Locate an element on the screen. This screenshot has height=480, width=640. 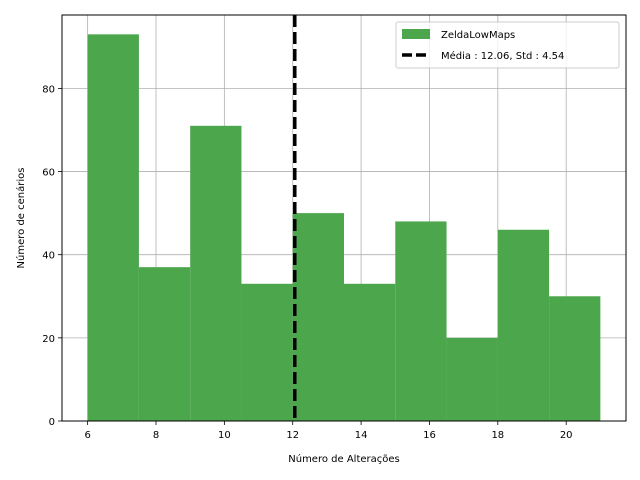
x-tick-label: 16 is located at coordinates (429, 435).